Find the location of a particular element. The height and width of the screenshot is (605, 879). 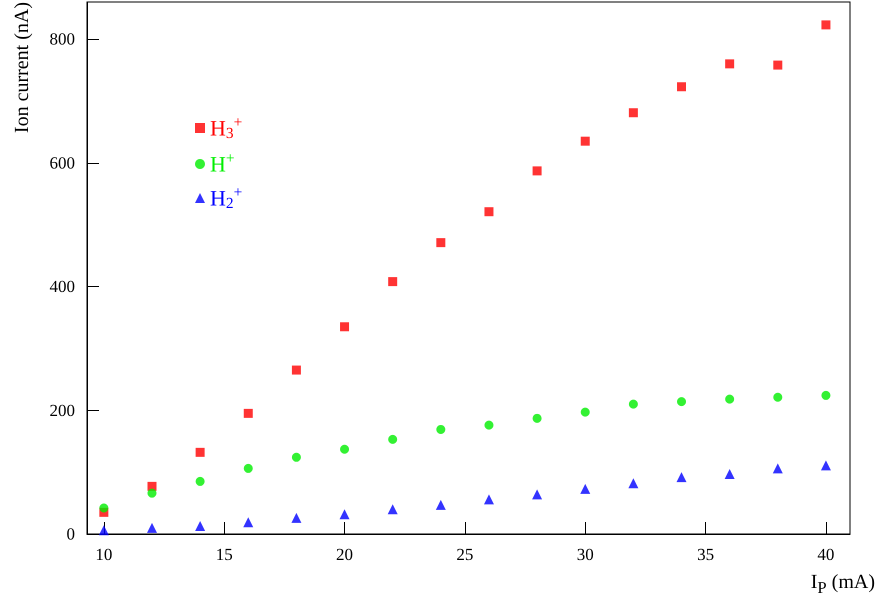

x-tick-label: 25 is located at coordinates (465, 554).